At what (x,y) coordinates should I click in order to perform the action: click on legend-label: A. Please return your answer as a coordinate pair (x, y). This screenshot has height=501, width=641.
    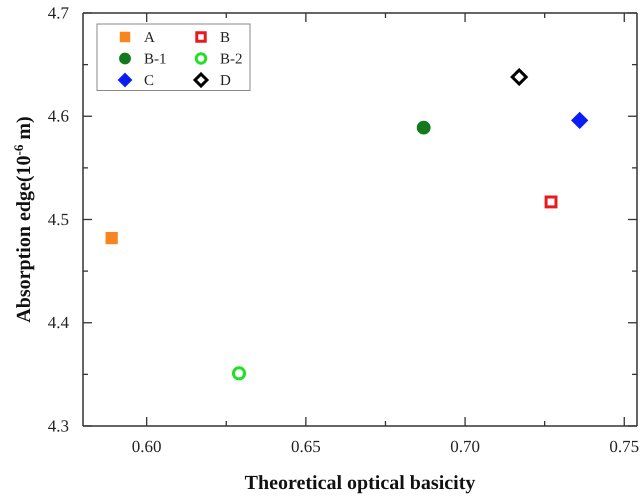
    Looking at the image, I should click on (149, 38).